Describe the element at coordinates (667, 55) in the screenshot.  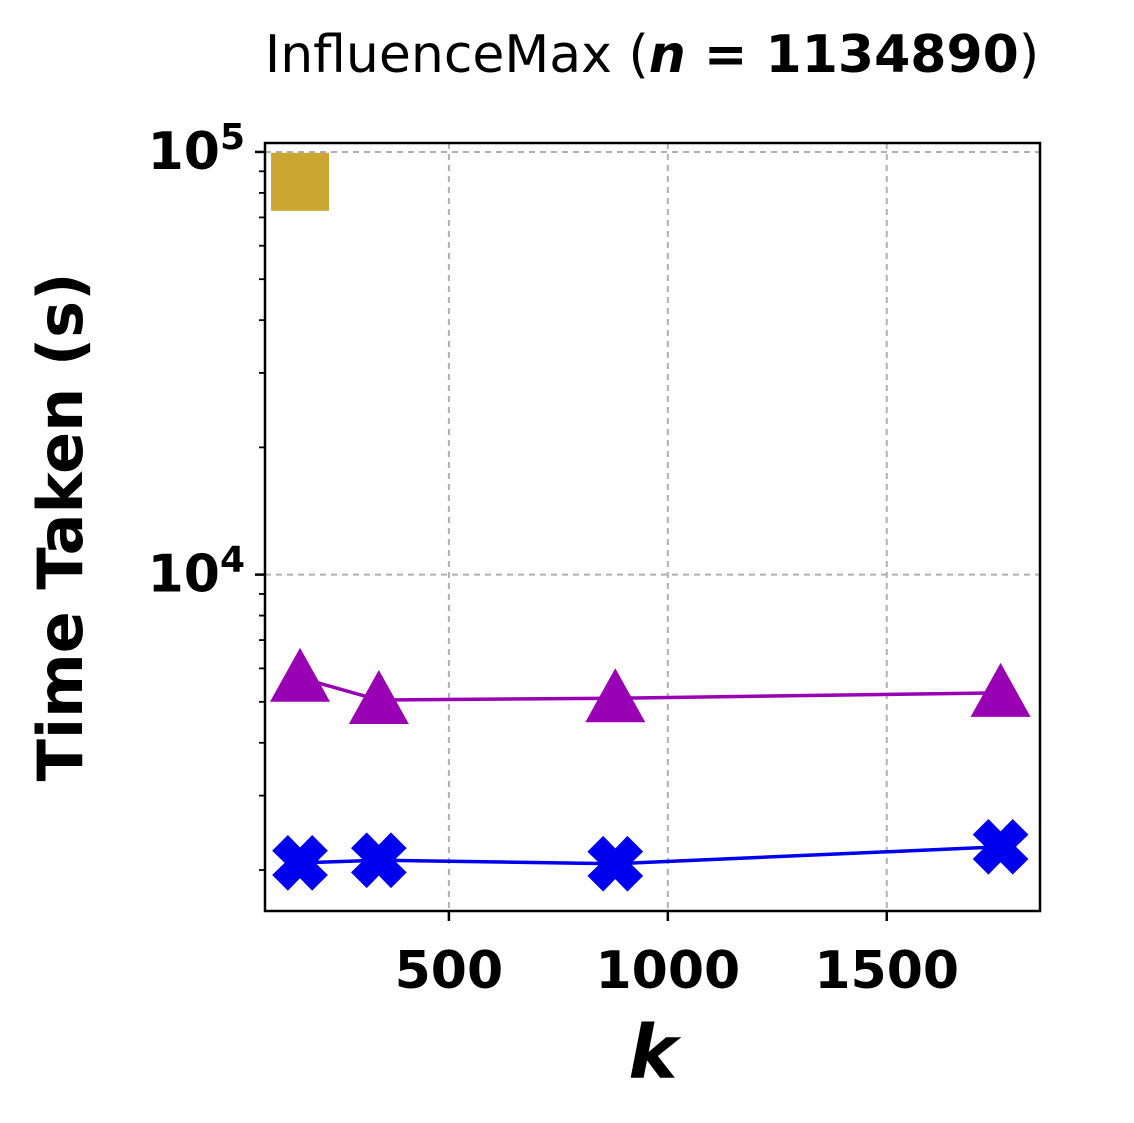
I see `title-variable: n` at that location.